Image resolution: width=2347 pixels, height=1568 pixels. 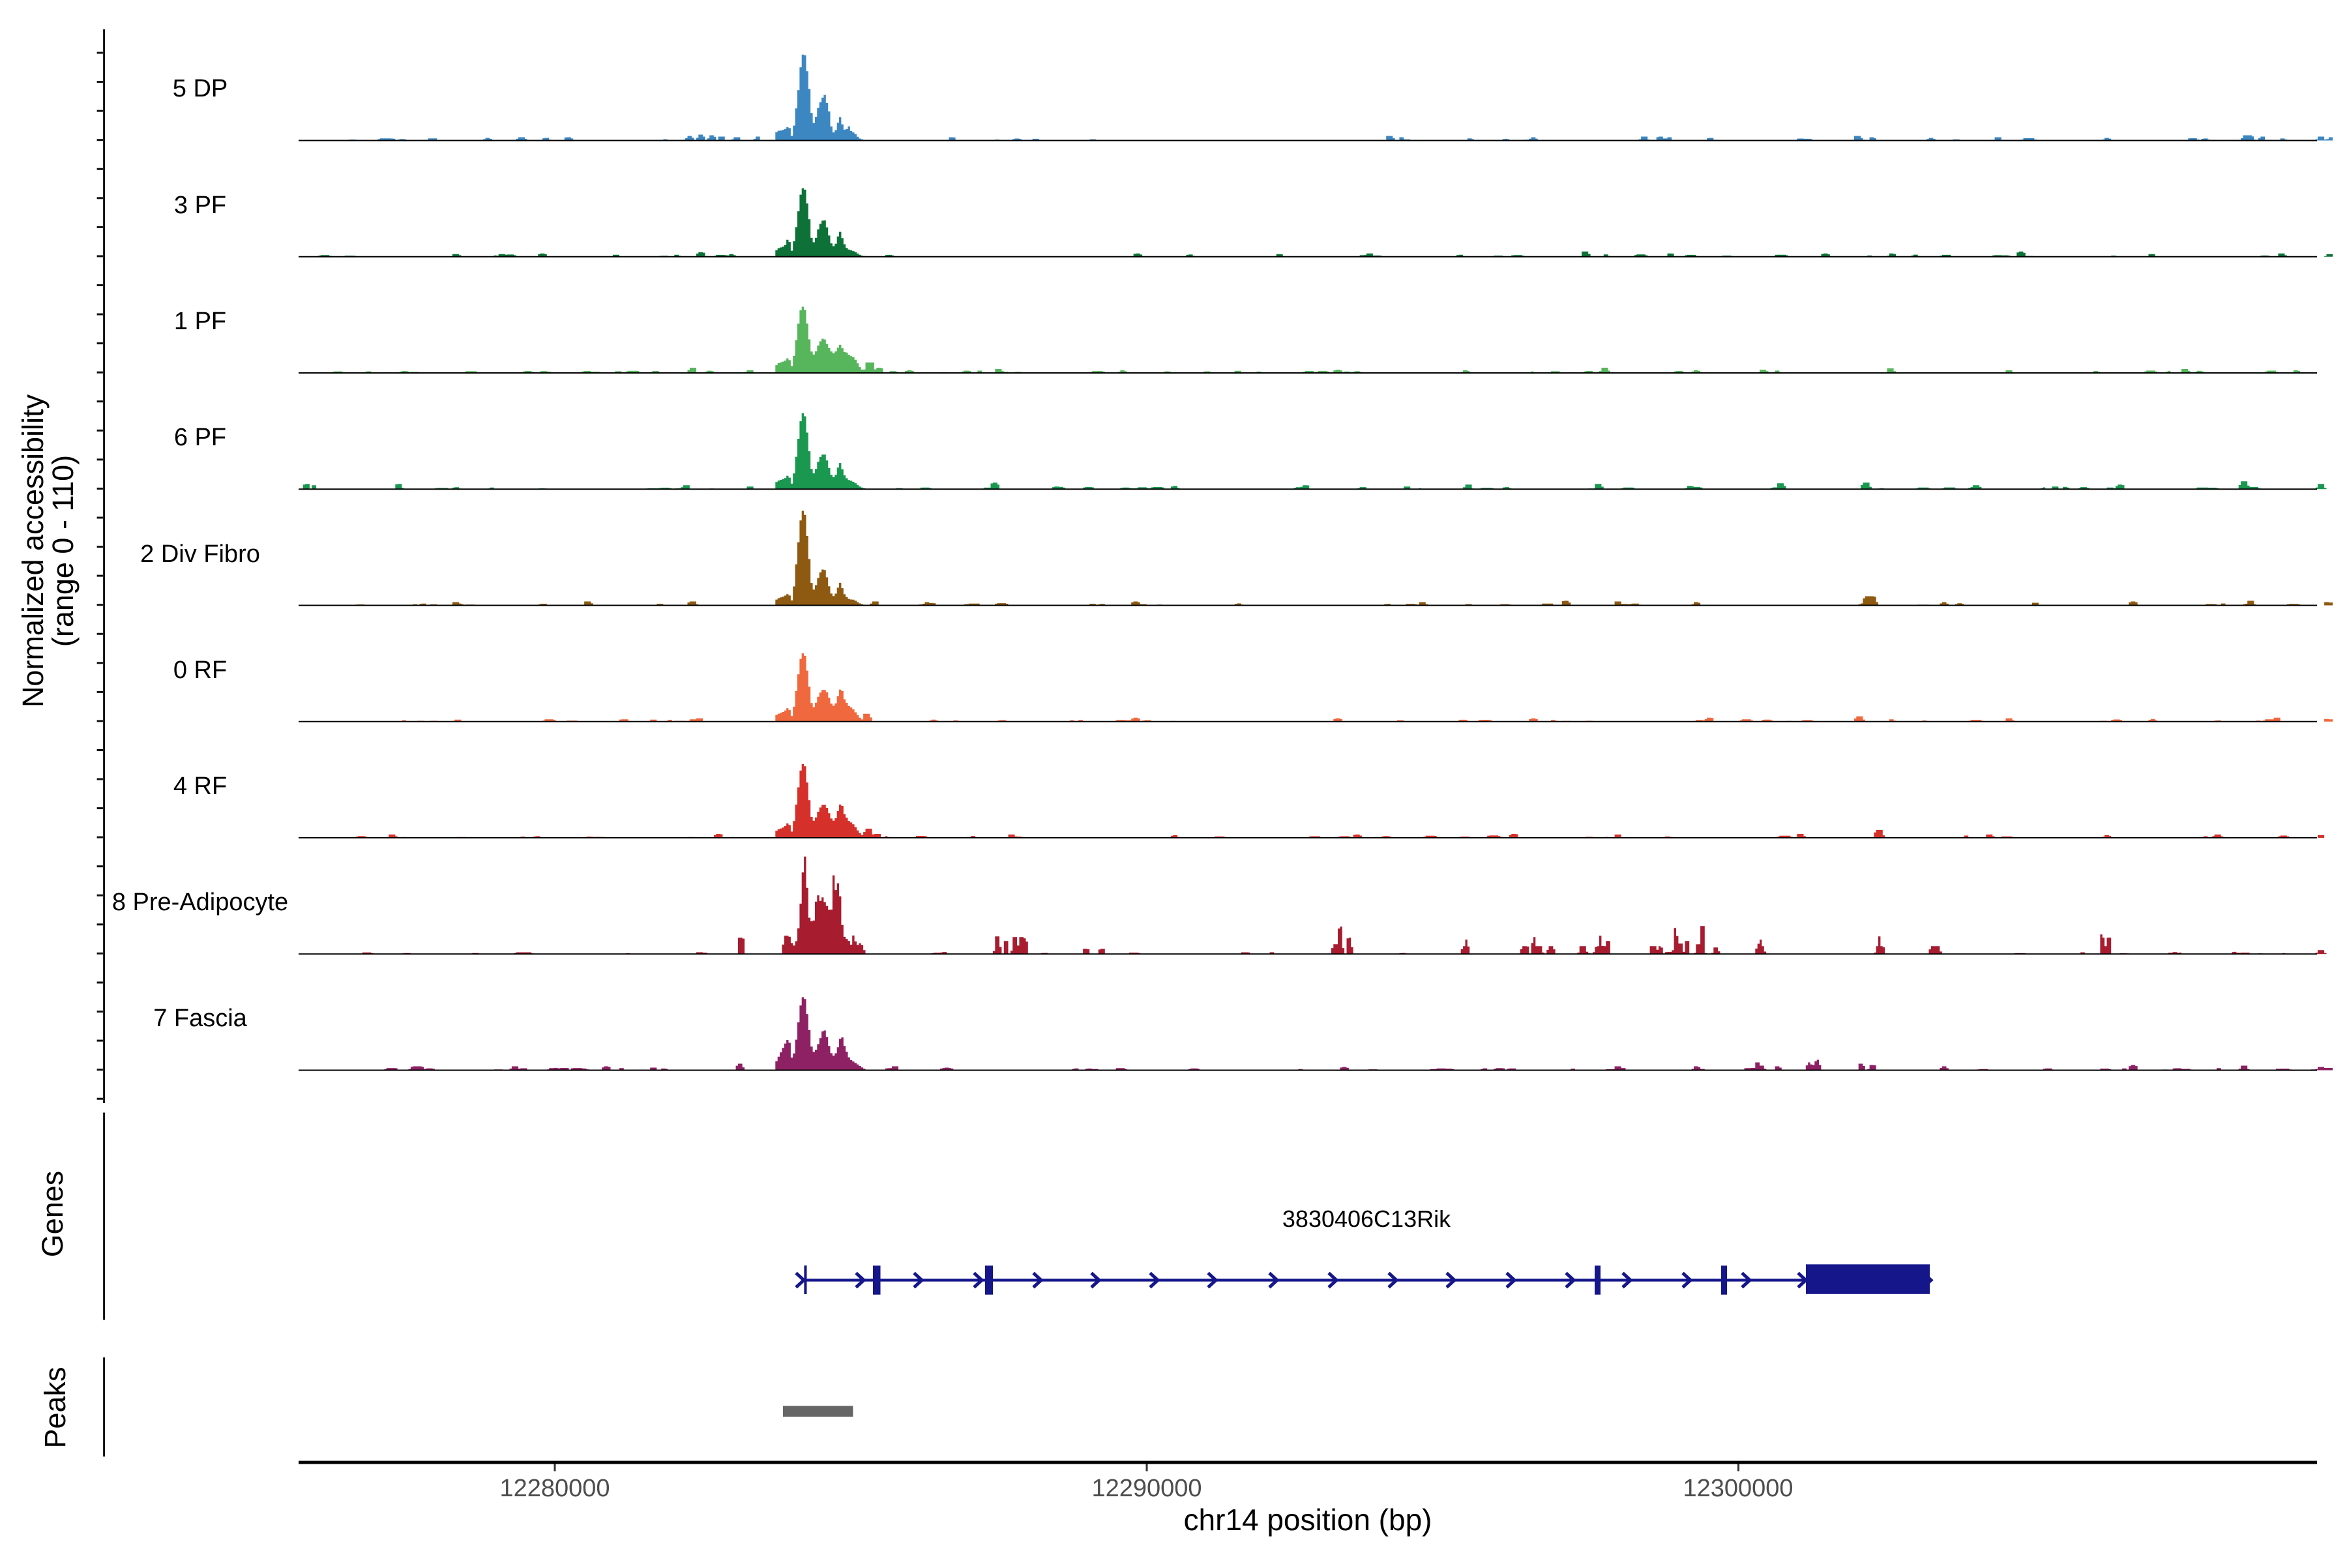 I want to click on svg-text: 6 PF, so click(x=200, y=438).